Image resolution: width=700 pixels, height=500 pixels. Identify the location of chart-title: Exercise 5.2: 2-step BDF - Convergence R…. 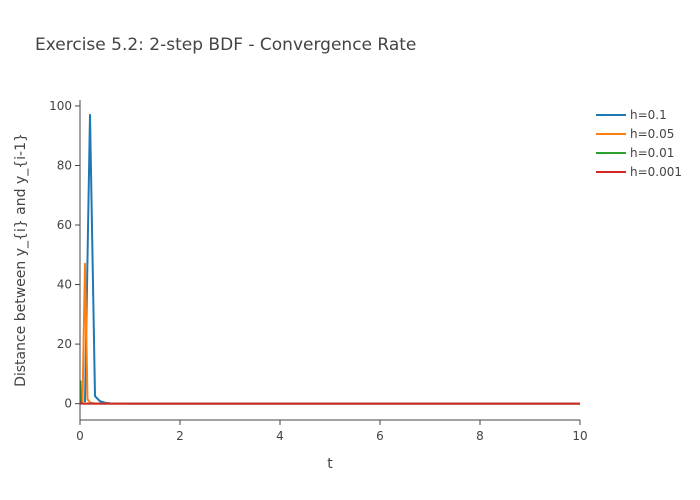
(225, 45).